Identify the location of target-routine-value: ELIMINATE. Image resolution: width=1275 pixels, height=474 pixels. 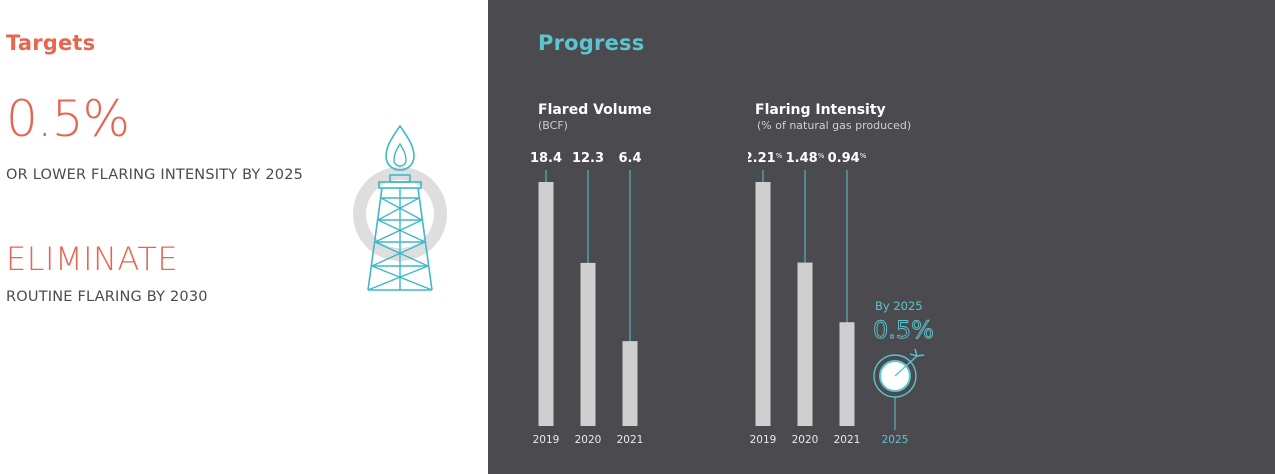
(92, 259).